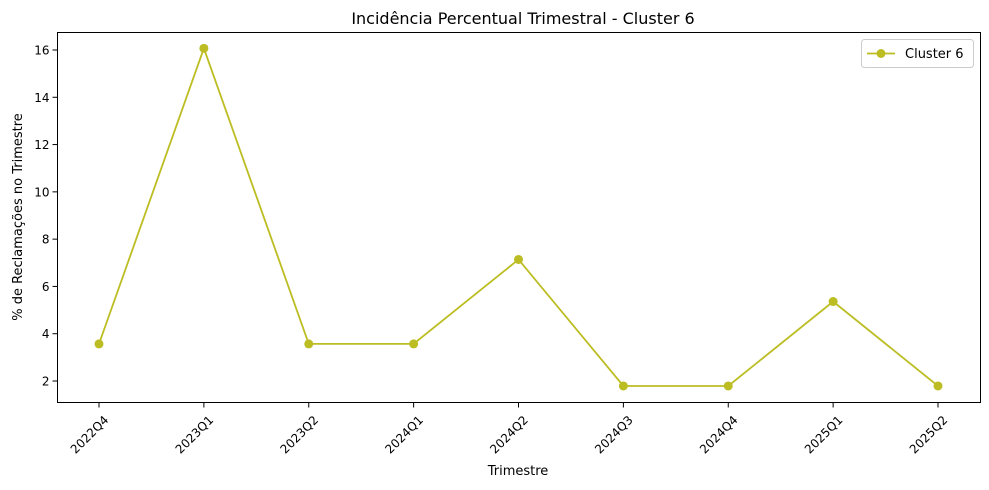 The width and height of the screenshot is (989, 490). What do you see at coordinates (46, 240) in the screenshot?
I see `y-tick-label: 8` at bounding box center [46, 240].